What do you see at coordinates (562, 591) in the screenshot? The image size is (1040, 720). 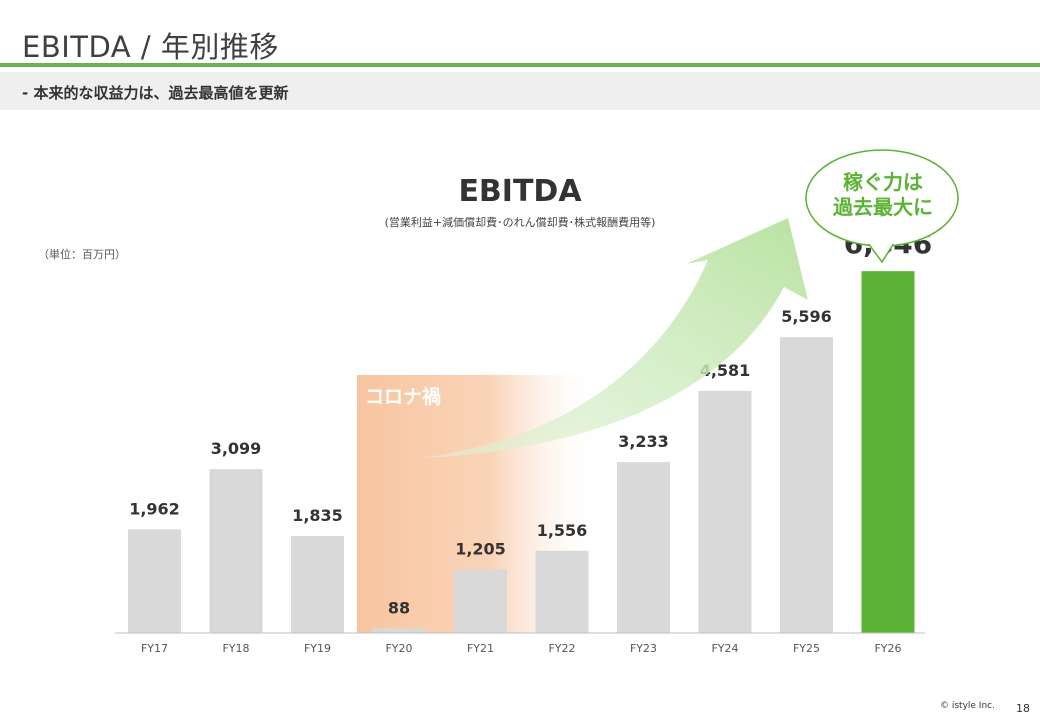 I see `bar-fy22` at bounding box center [562, 591].